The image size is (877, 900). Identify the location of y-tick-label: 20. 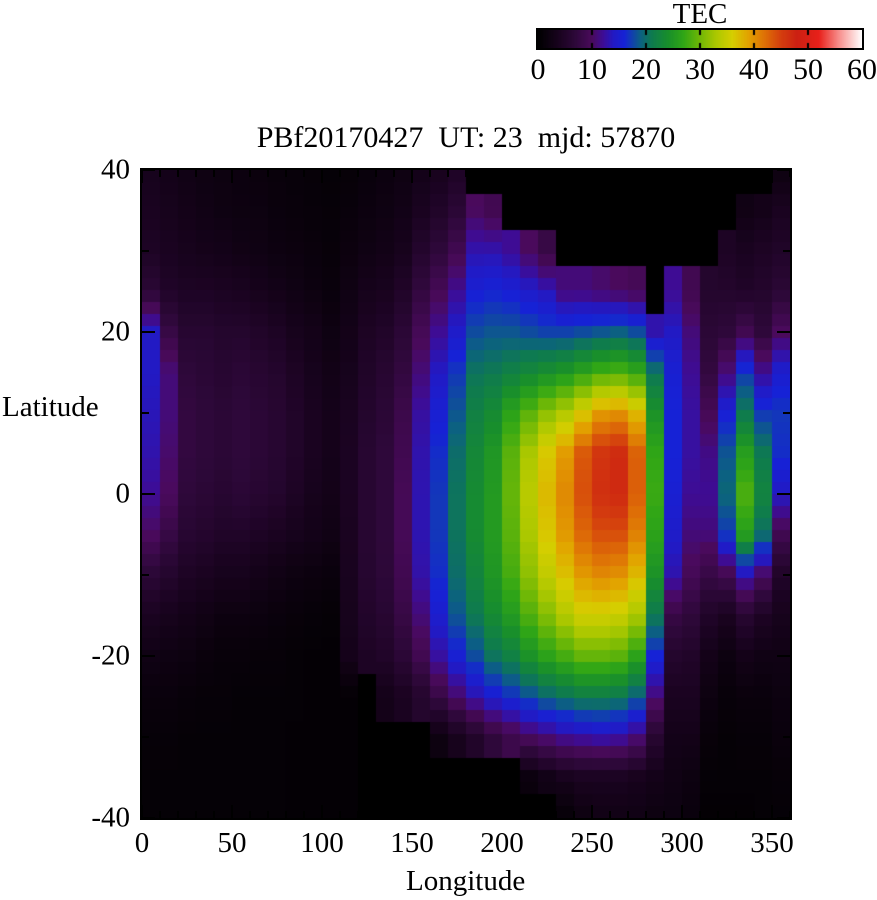
(115, 331).